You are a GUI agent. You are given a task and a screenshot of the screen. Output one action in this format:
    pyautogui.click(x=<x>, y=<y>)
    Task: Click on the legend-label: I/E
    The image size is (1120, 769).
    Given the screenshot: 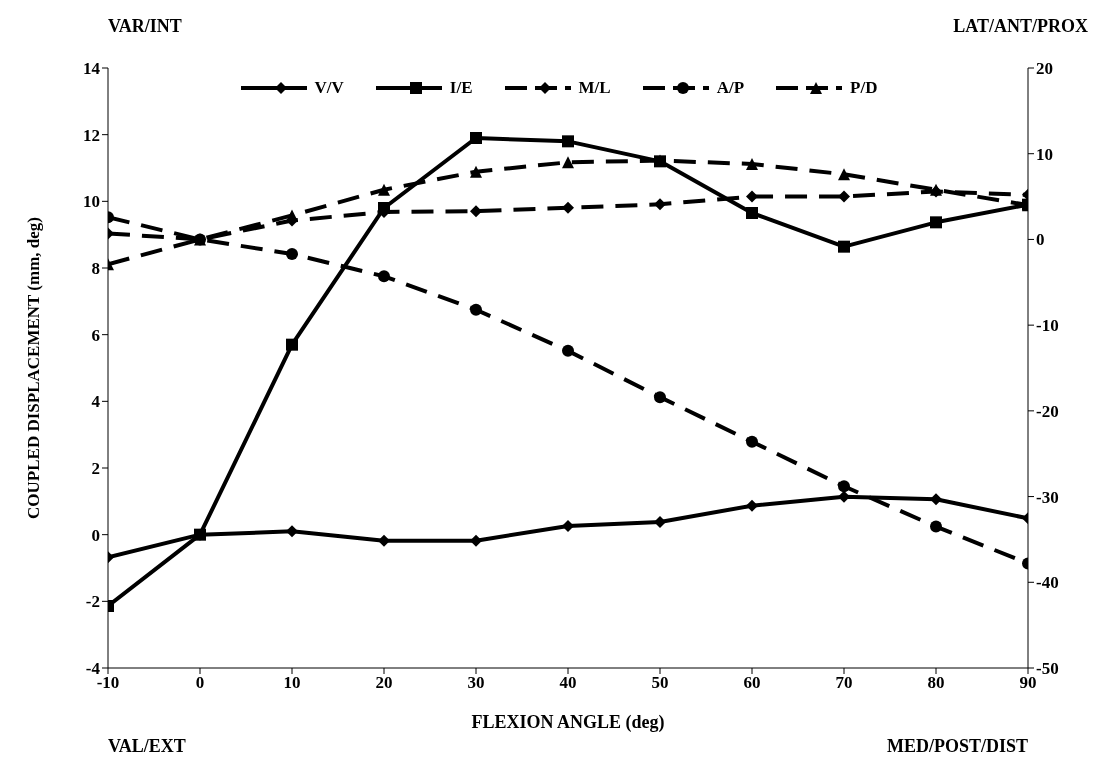 What is the action you would take?
    pyautogui.click(x=461, y=88)
    